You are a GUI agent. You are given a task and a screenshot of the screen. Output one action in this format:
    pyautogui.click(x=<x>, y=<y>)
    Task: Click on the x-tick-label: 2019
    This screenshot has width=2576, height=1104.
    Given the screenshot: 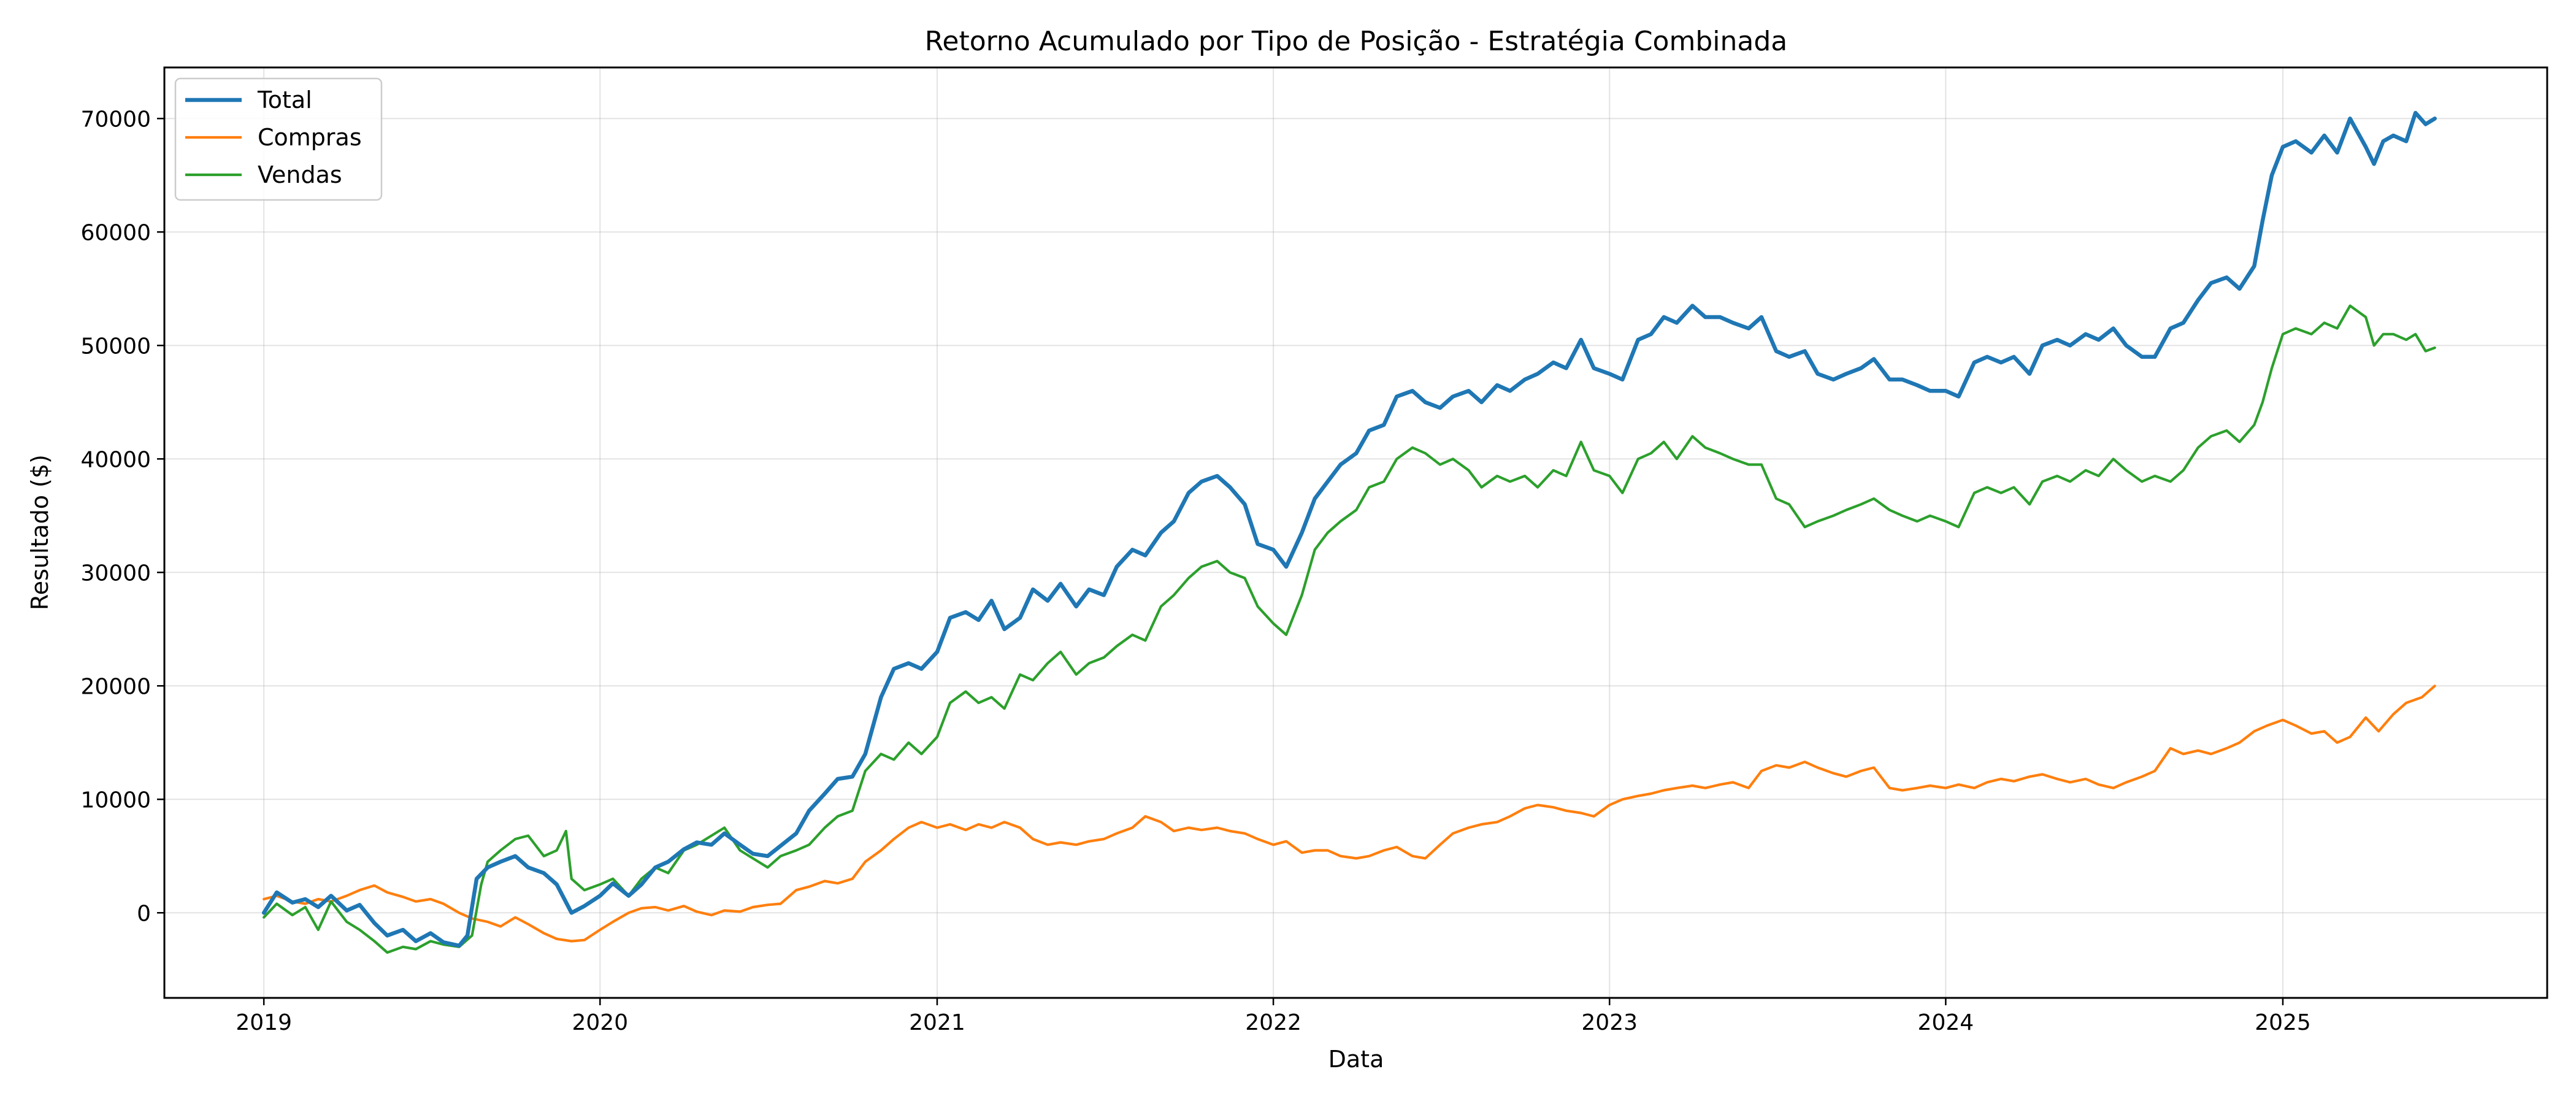 What is the action you would take?
    pyautogui.click(x=264, y=1022)
    